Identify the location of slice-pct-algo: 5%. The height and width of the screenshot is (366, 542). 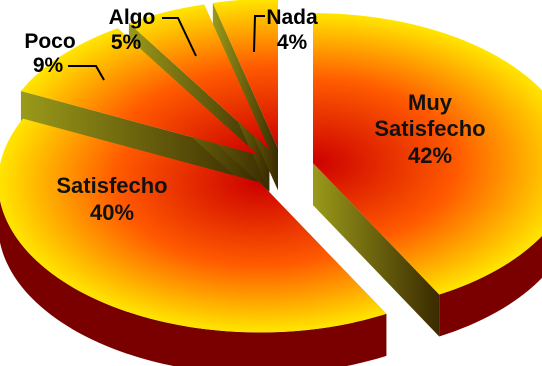
(126, 42).